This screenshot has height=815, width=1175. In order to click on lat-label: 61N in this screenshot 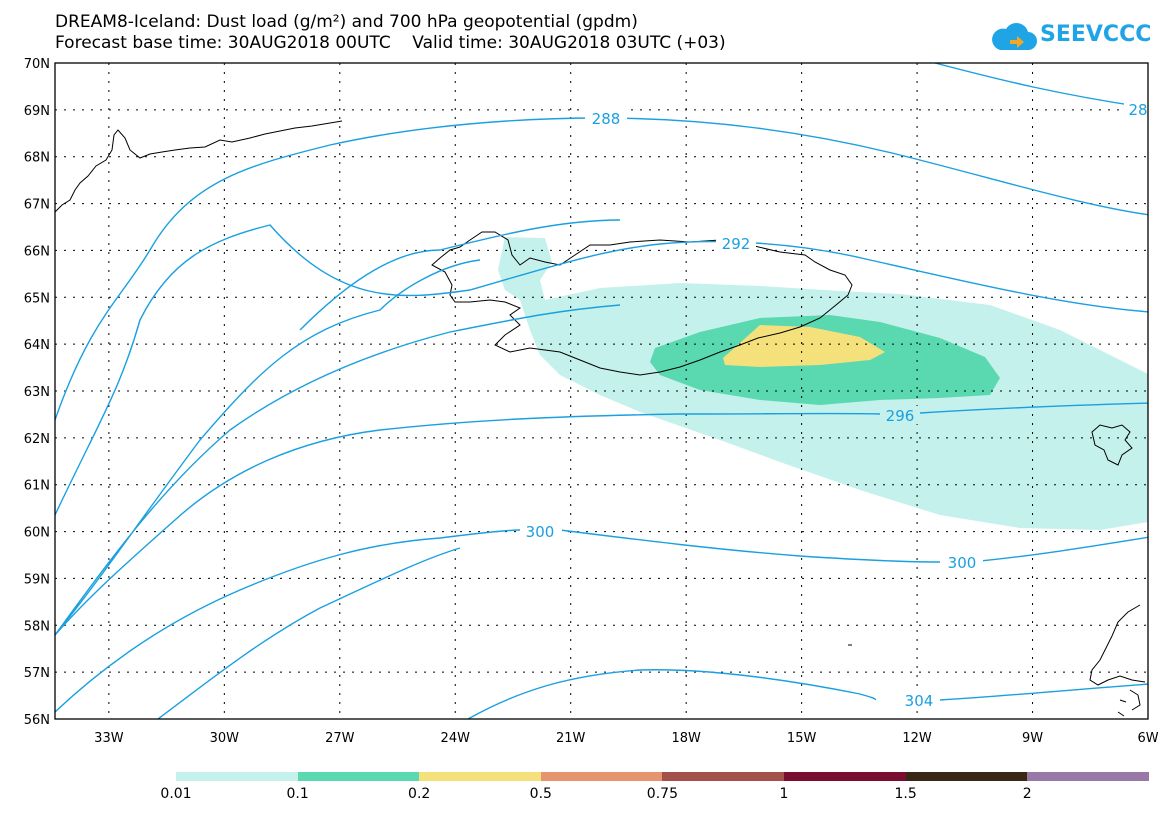, I will do `click(37, 486)`.